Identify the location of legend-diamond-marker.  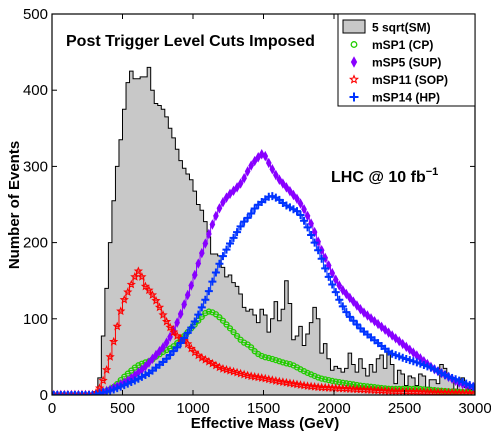
(354, 62).